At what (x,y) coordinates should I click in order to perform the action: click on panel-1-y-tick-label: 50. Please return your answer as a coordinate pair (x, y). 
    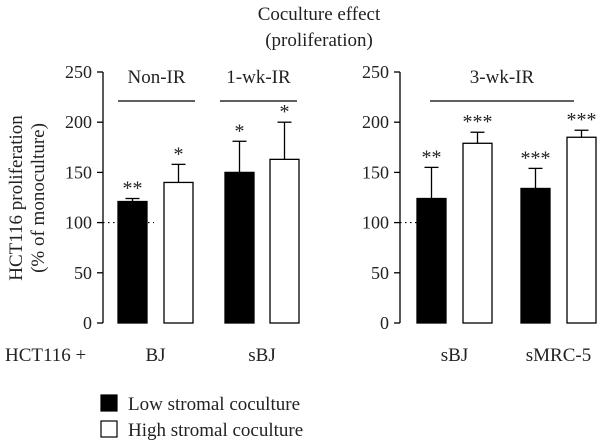
    Looking at the image, I should click on (83, 273).